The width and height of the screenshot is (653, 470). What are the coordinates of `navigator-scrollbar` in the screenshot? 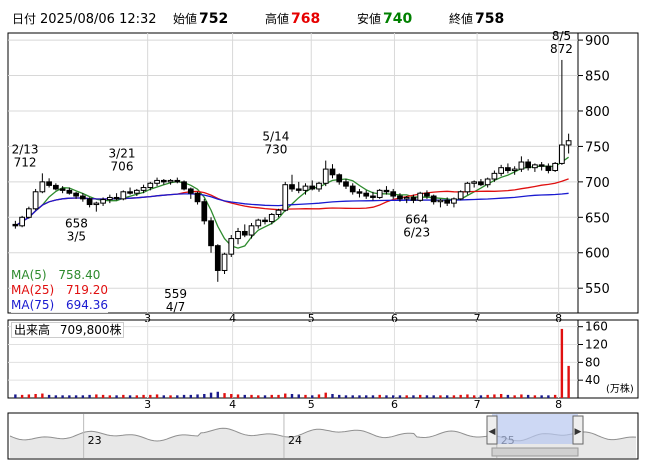 It's located at (535, 452).